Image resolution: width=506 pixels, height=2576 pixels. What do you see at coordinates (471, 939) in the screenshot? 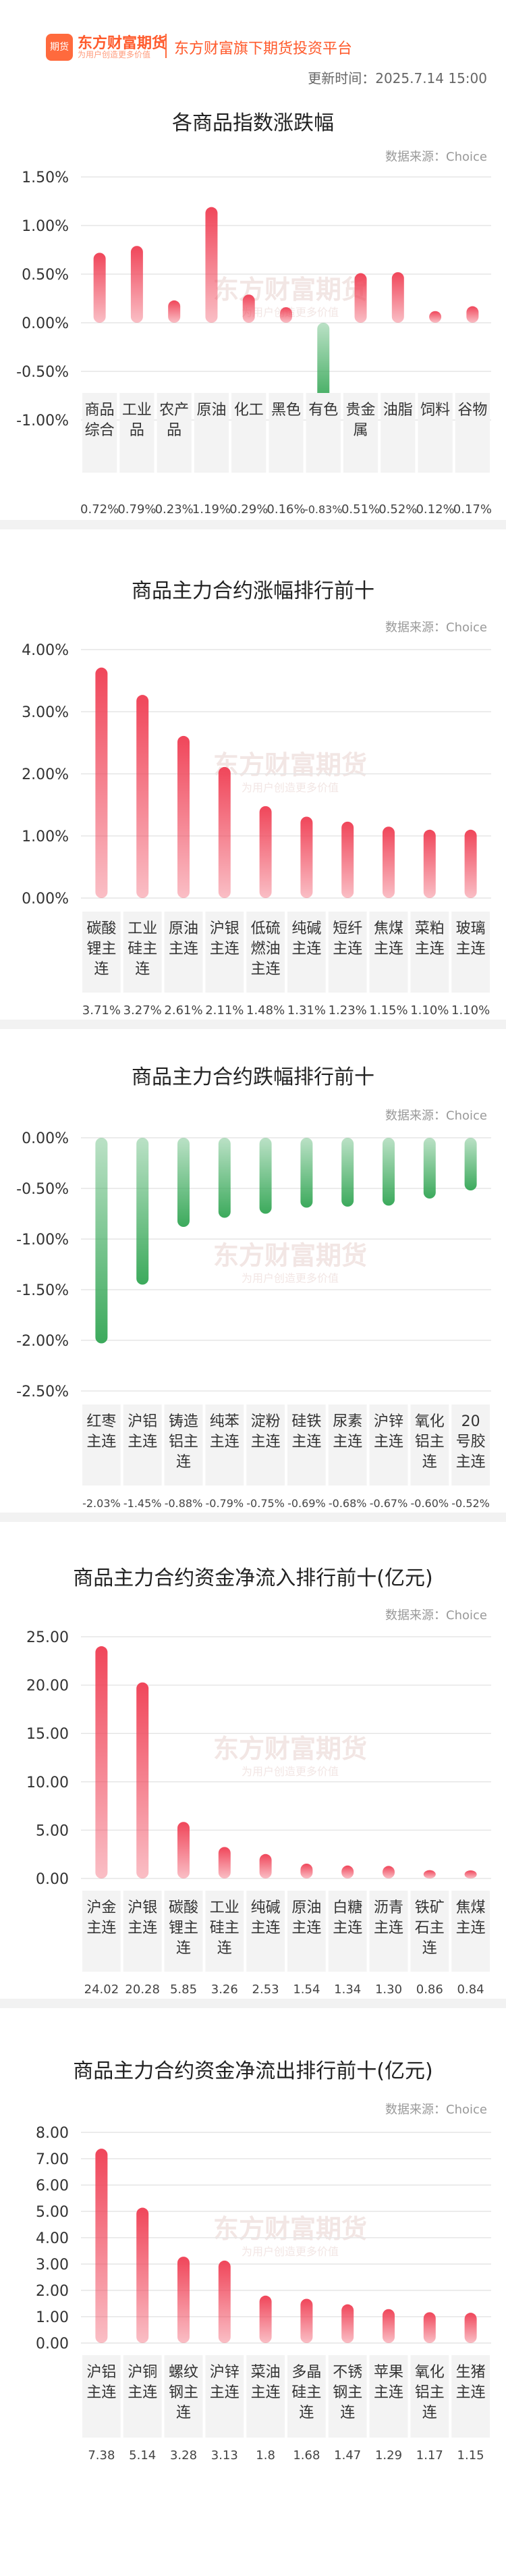
I see `category-label: 玻璃主连` at bounding box center [471, 939].